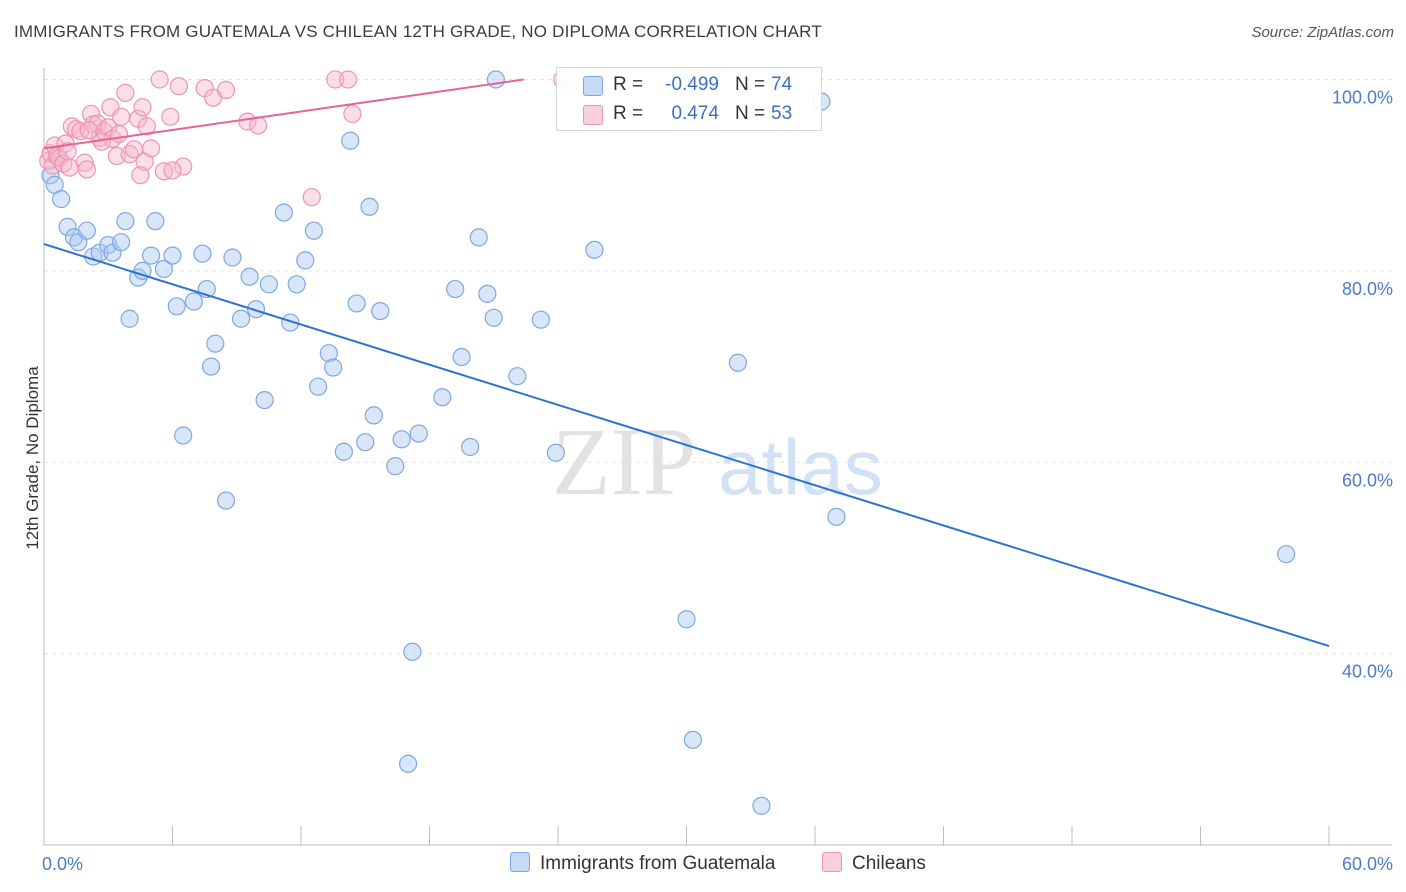  I want to click on source-label: Source: ZipAtlas.com, so click(1322, 32).